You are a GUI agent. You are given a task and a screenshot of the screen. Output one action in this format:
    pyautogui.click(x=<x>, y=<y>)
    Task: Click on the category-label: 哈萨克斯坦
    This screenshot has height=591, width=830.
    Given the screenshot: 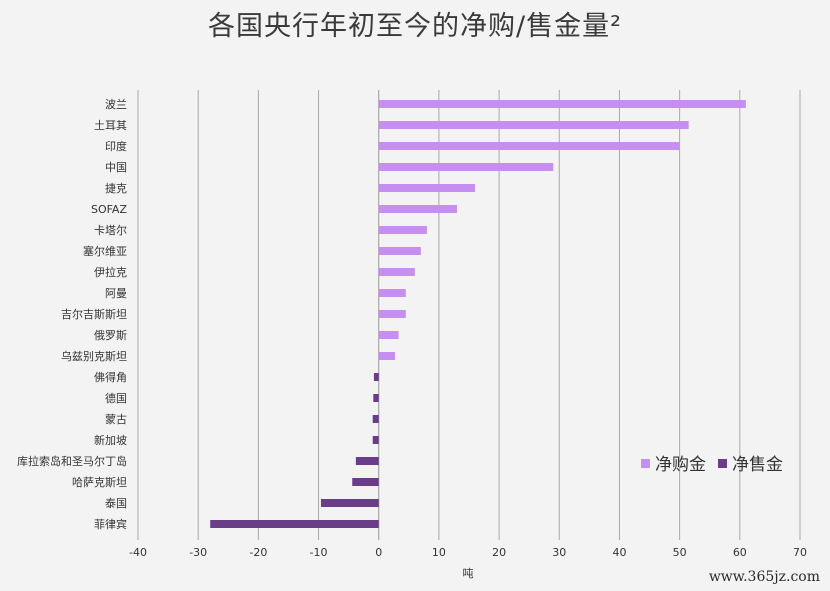 What is the action you would take?
    pyautogui.click(x=99, y=482)
    